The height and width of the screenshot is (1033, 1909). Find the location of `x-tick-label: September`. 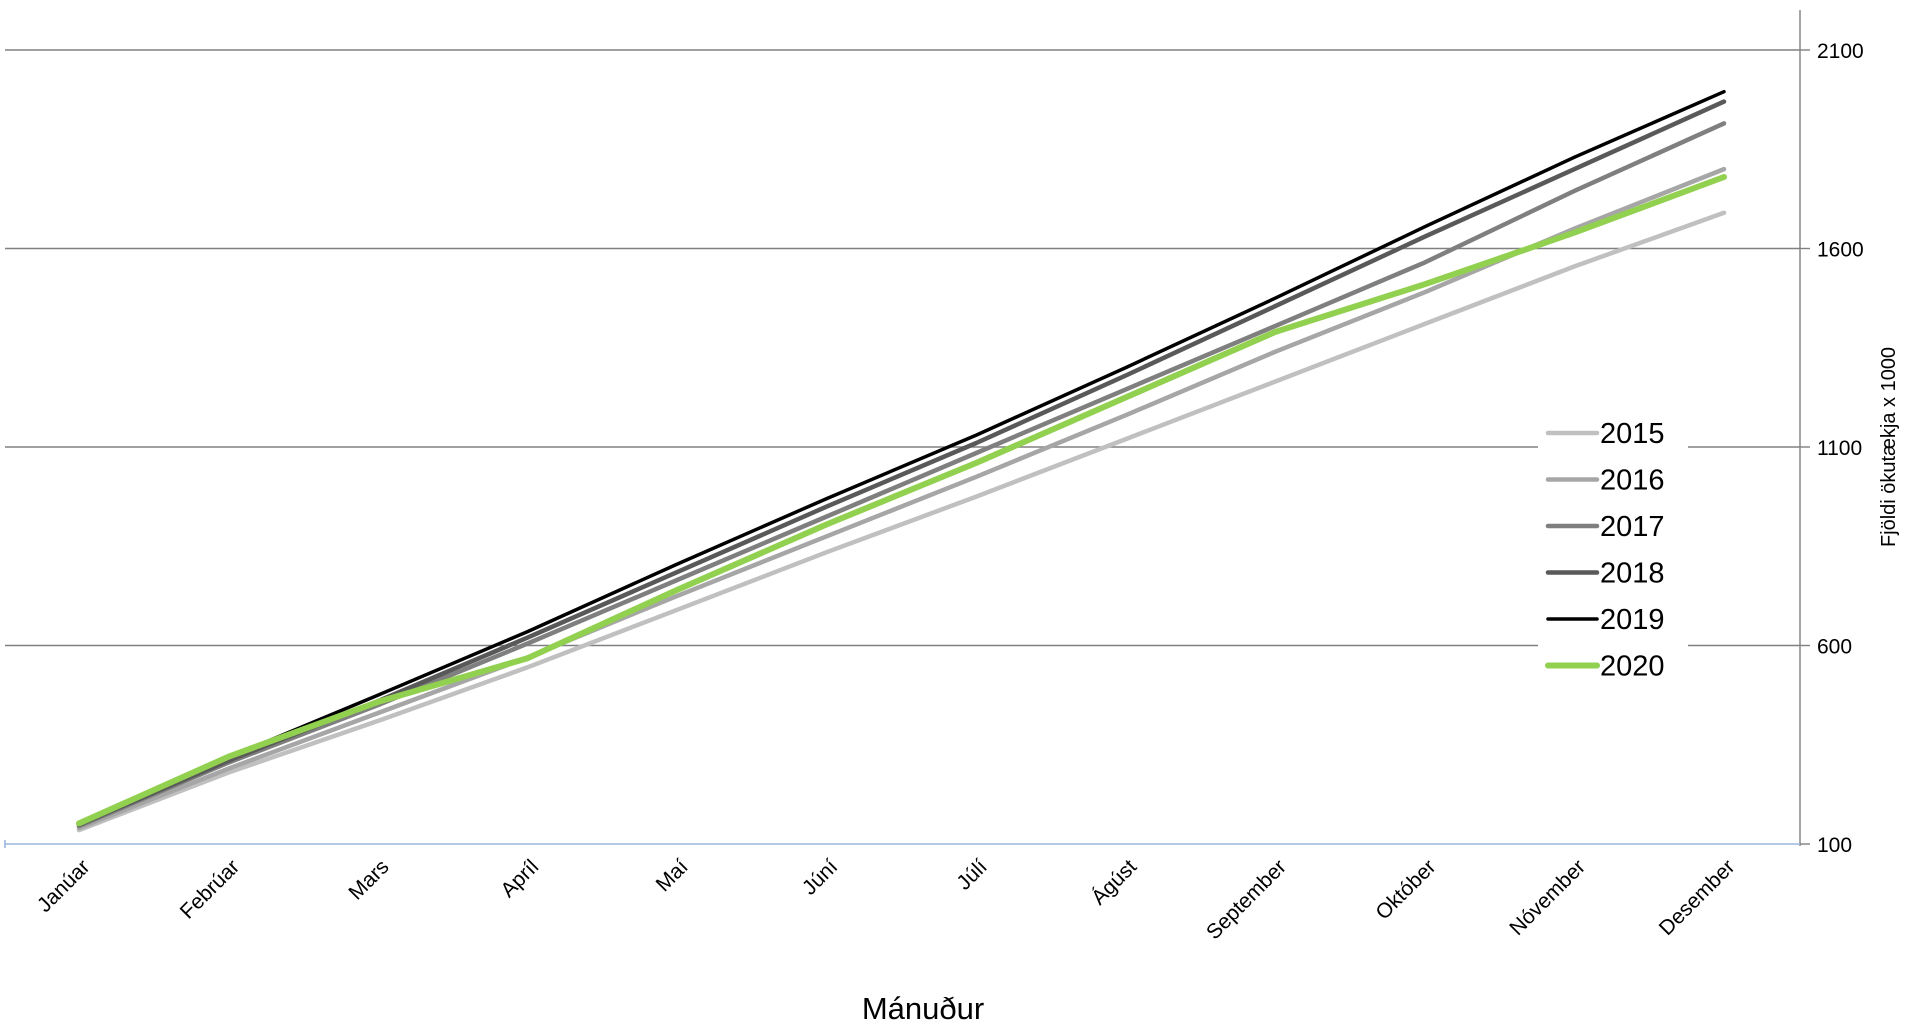

x-tick-label: September is located at coordinates (1246, 899).